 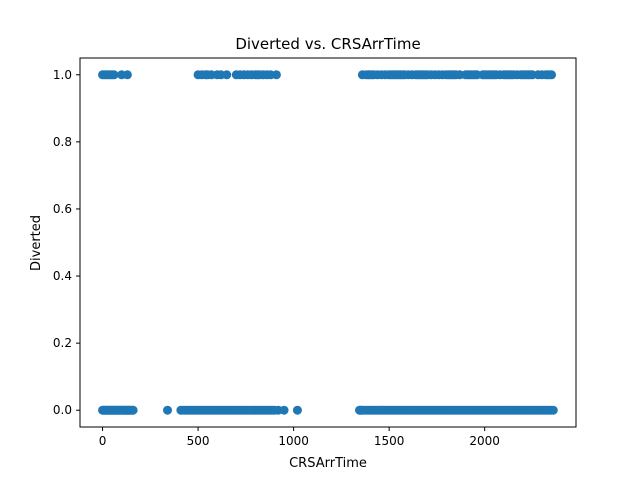 I want to click on y-axis-ticks: 0.0 0.2 0.4 0.6 0.8 1.0, so click(x=66, y=242).